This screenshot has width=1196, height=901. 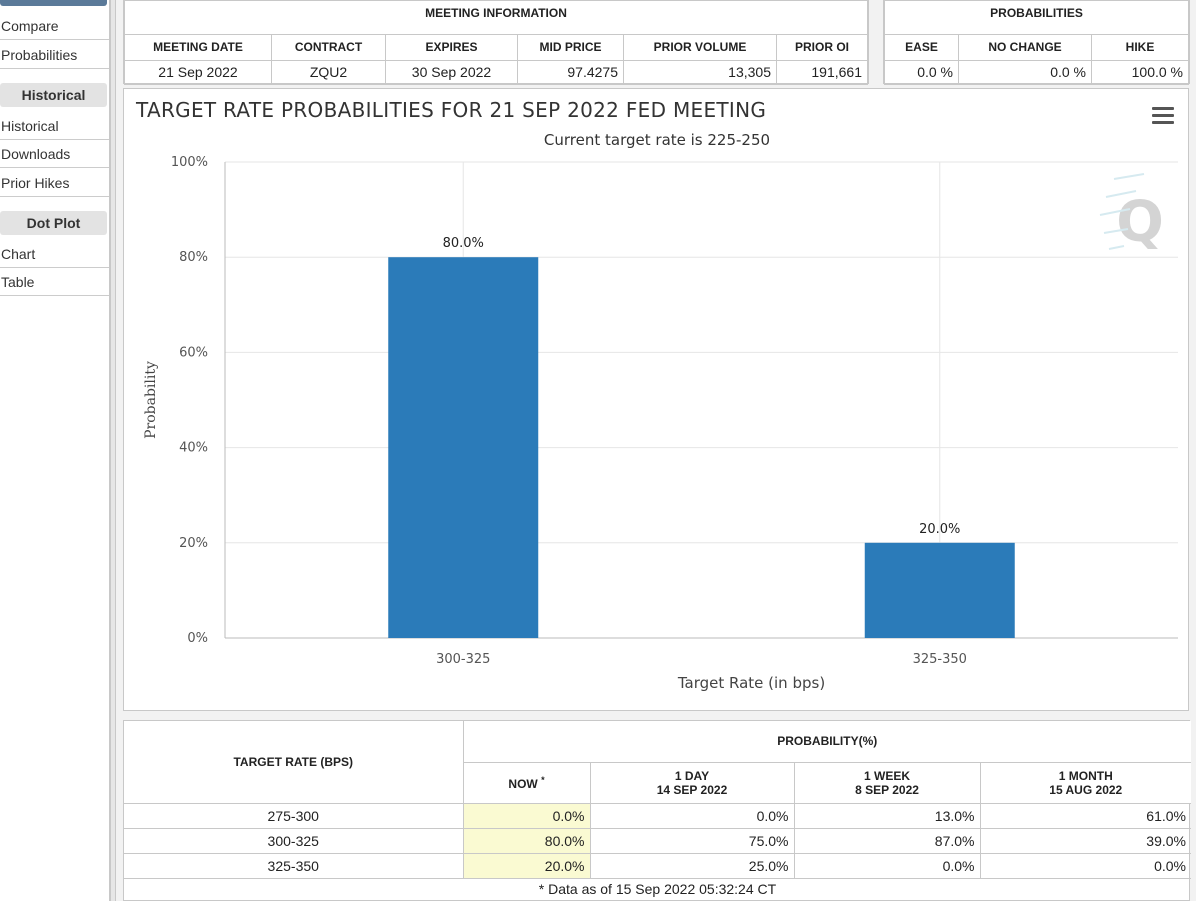 I want to click on day-cell: 75.0%, so click(x=692, y=840).